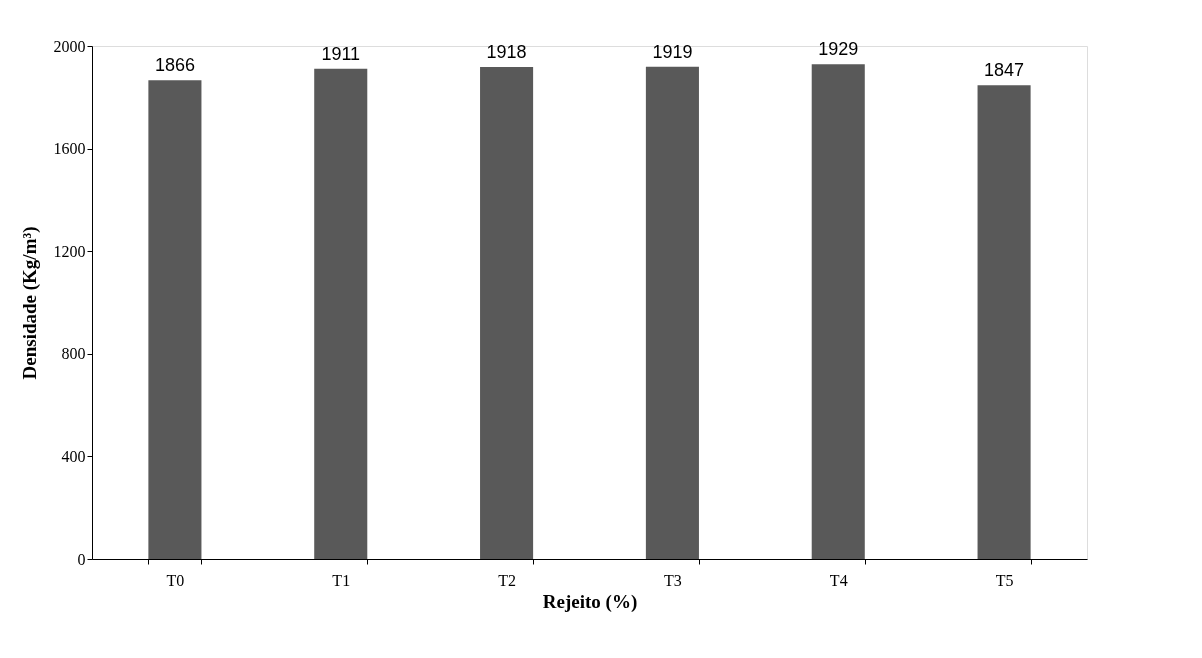 The image size is (1202, 658). What do you see at coordinates (672, 51) in the screenshot?
I see `data-label: 1919` at bounding box center [672, 51].